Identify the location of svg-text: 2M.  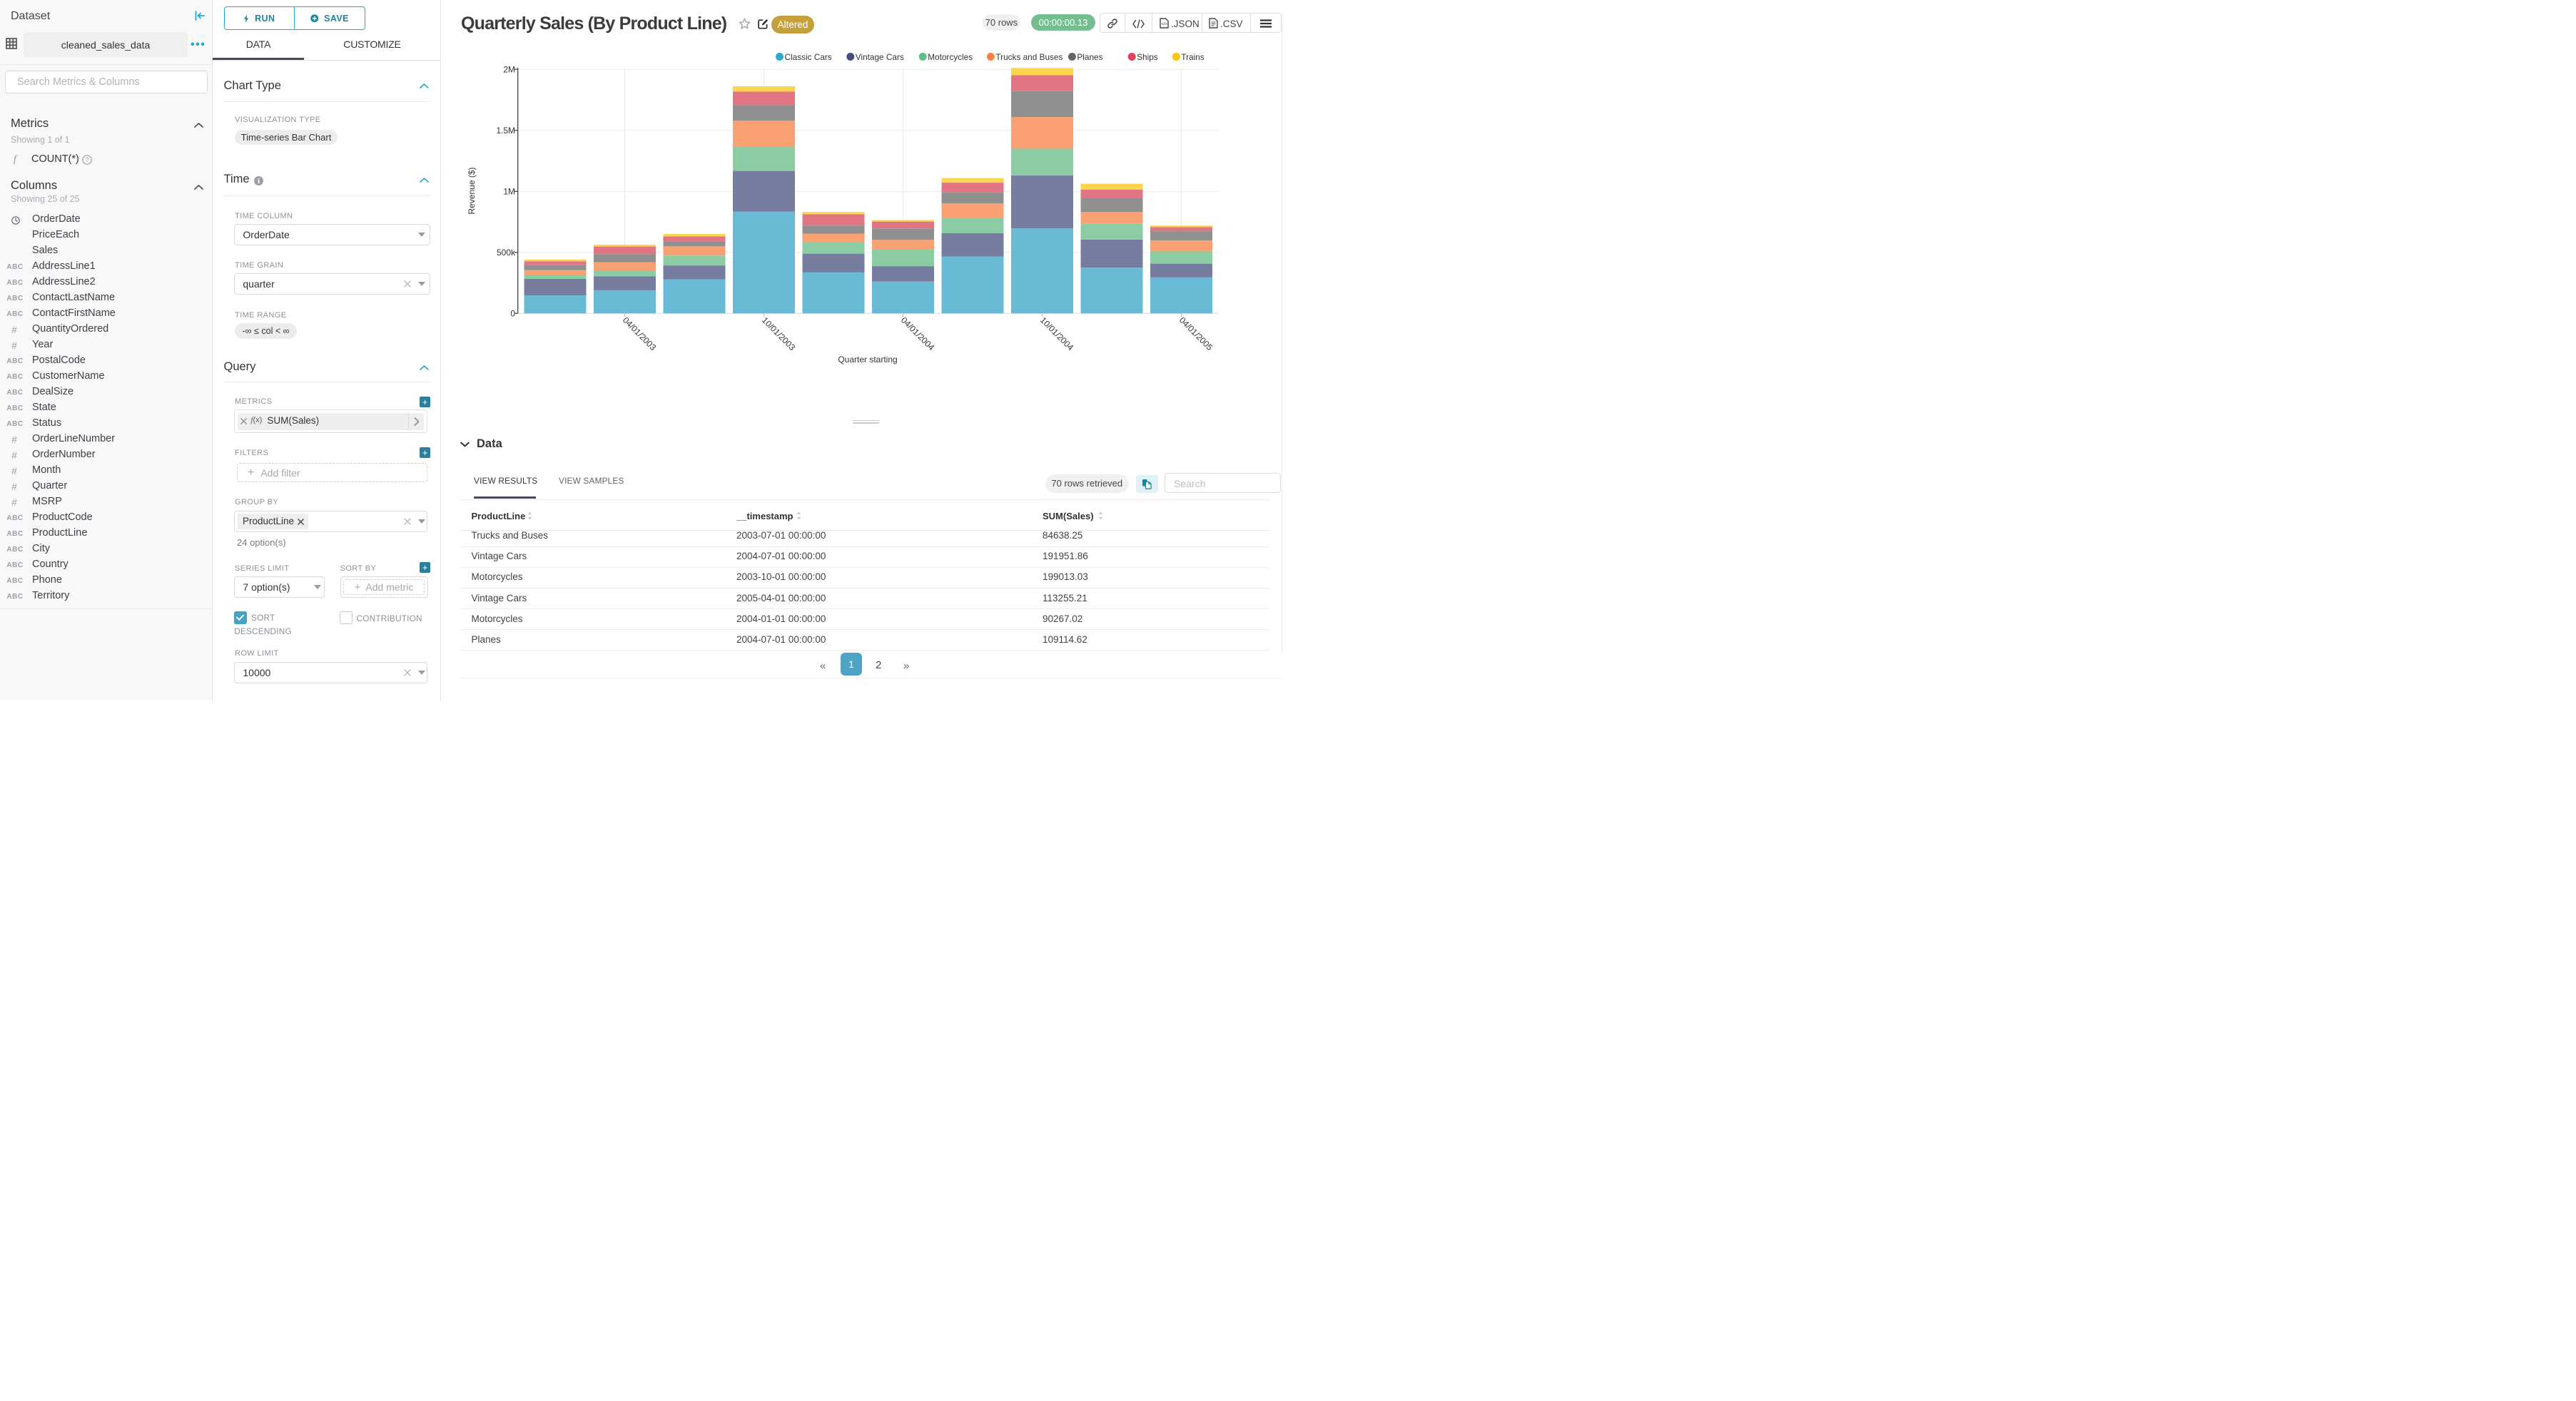
(509, 70).